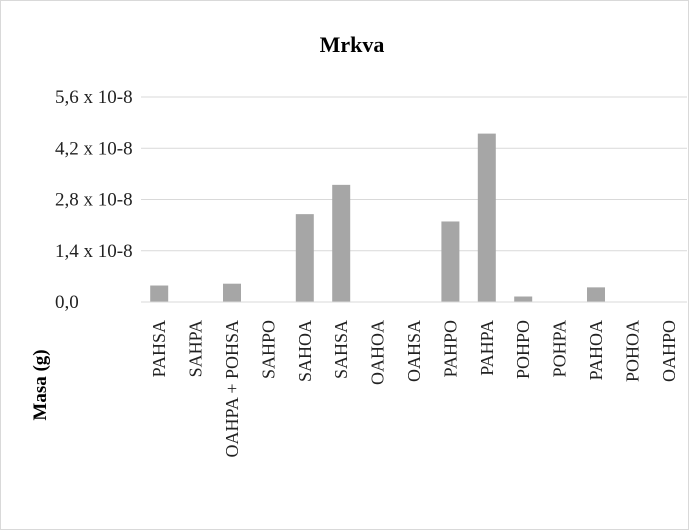 Image resolution: width=689 pixels, height=530 pixels. Describe the element at coordinates (268, 349) in the screenshot. I see `x-tick-label: SAHPO` at that location.